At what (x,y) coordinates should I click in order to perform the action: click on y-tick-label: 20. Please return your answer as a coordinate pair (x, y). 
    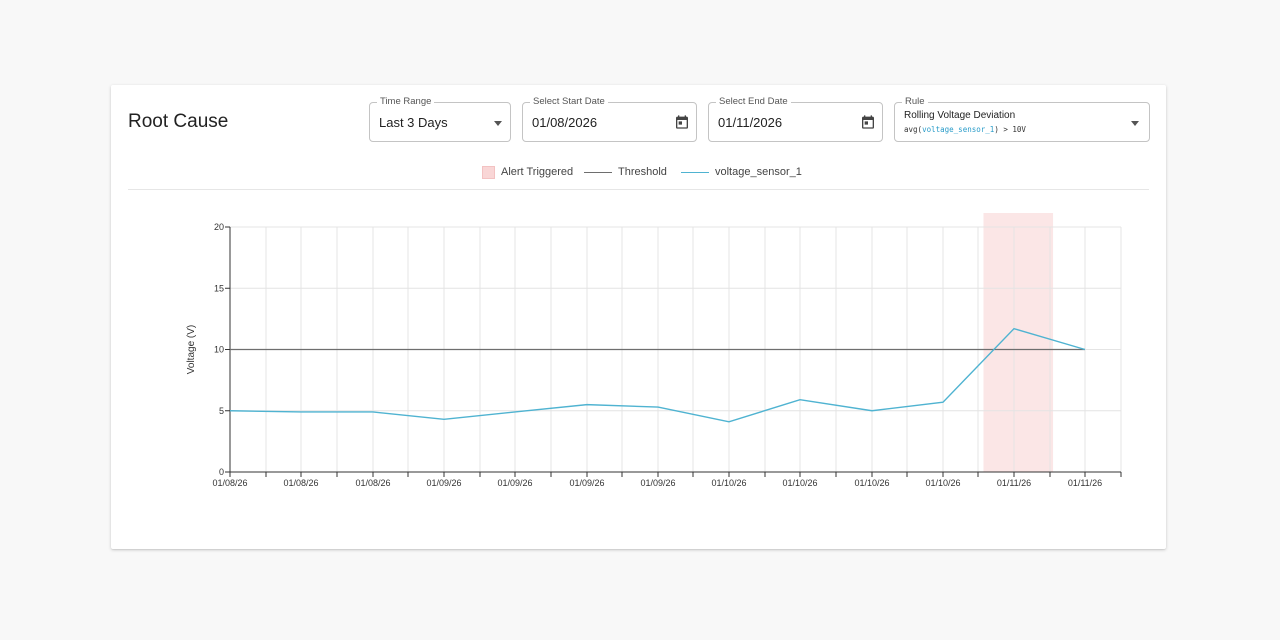
    Looking at the image, I should click on (219, 227).